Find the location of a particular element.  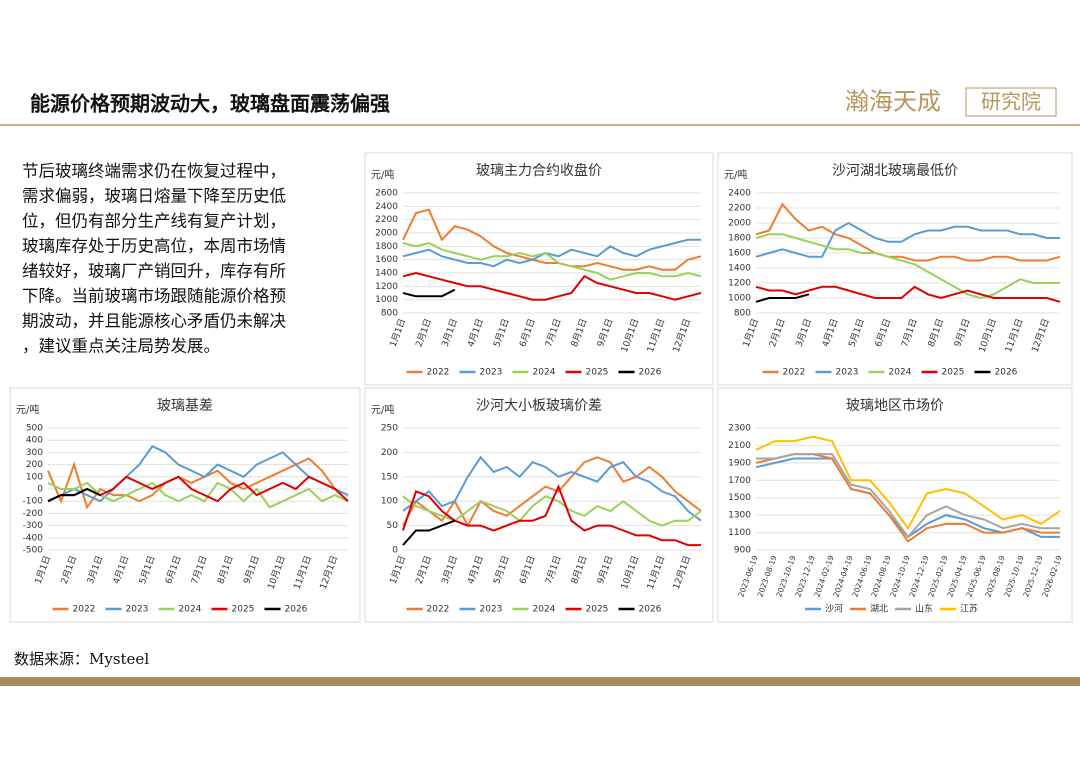

chart-title: 沙河大小板玻璃价差 is located at coordinates (539, 405).